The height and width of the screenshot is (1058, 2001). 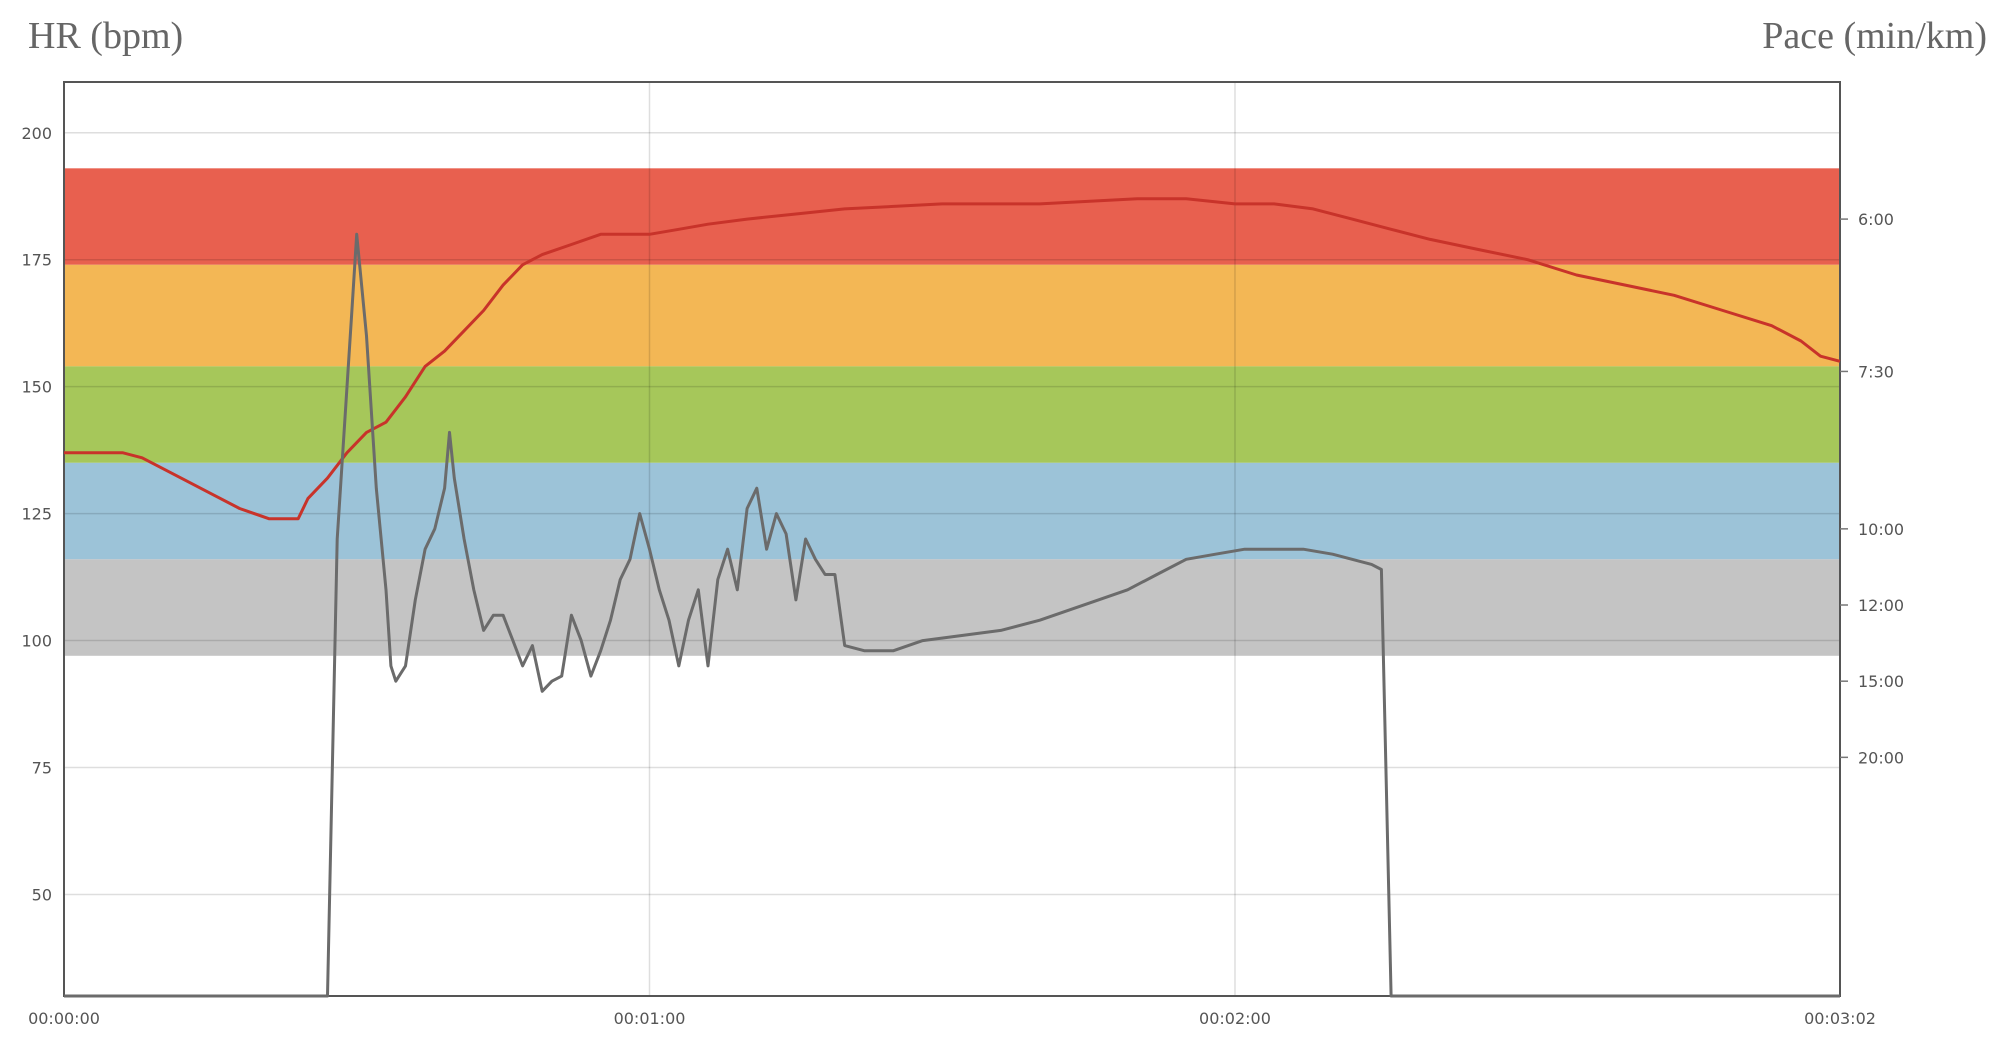 What do you see at coordinates (36, 387) in the screenshot?
I see `y-left-tick-label: 150` at bounding box center [36, 387].